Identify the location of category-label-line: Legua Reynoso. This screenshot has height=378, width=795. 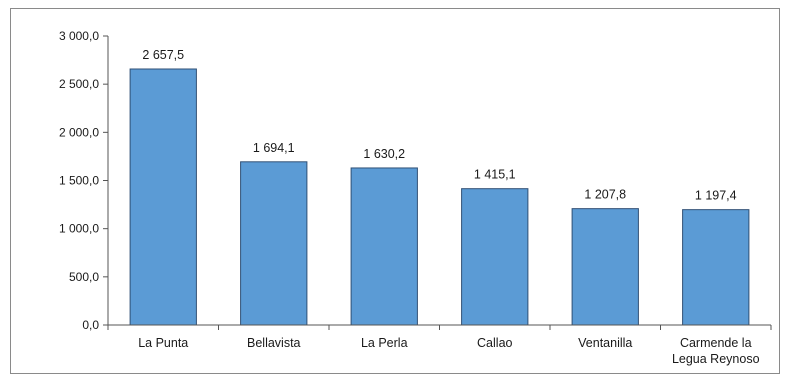
(716, 359).